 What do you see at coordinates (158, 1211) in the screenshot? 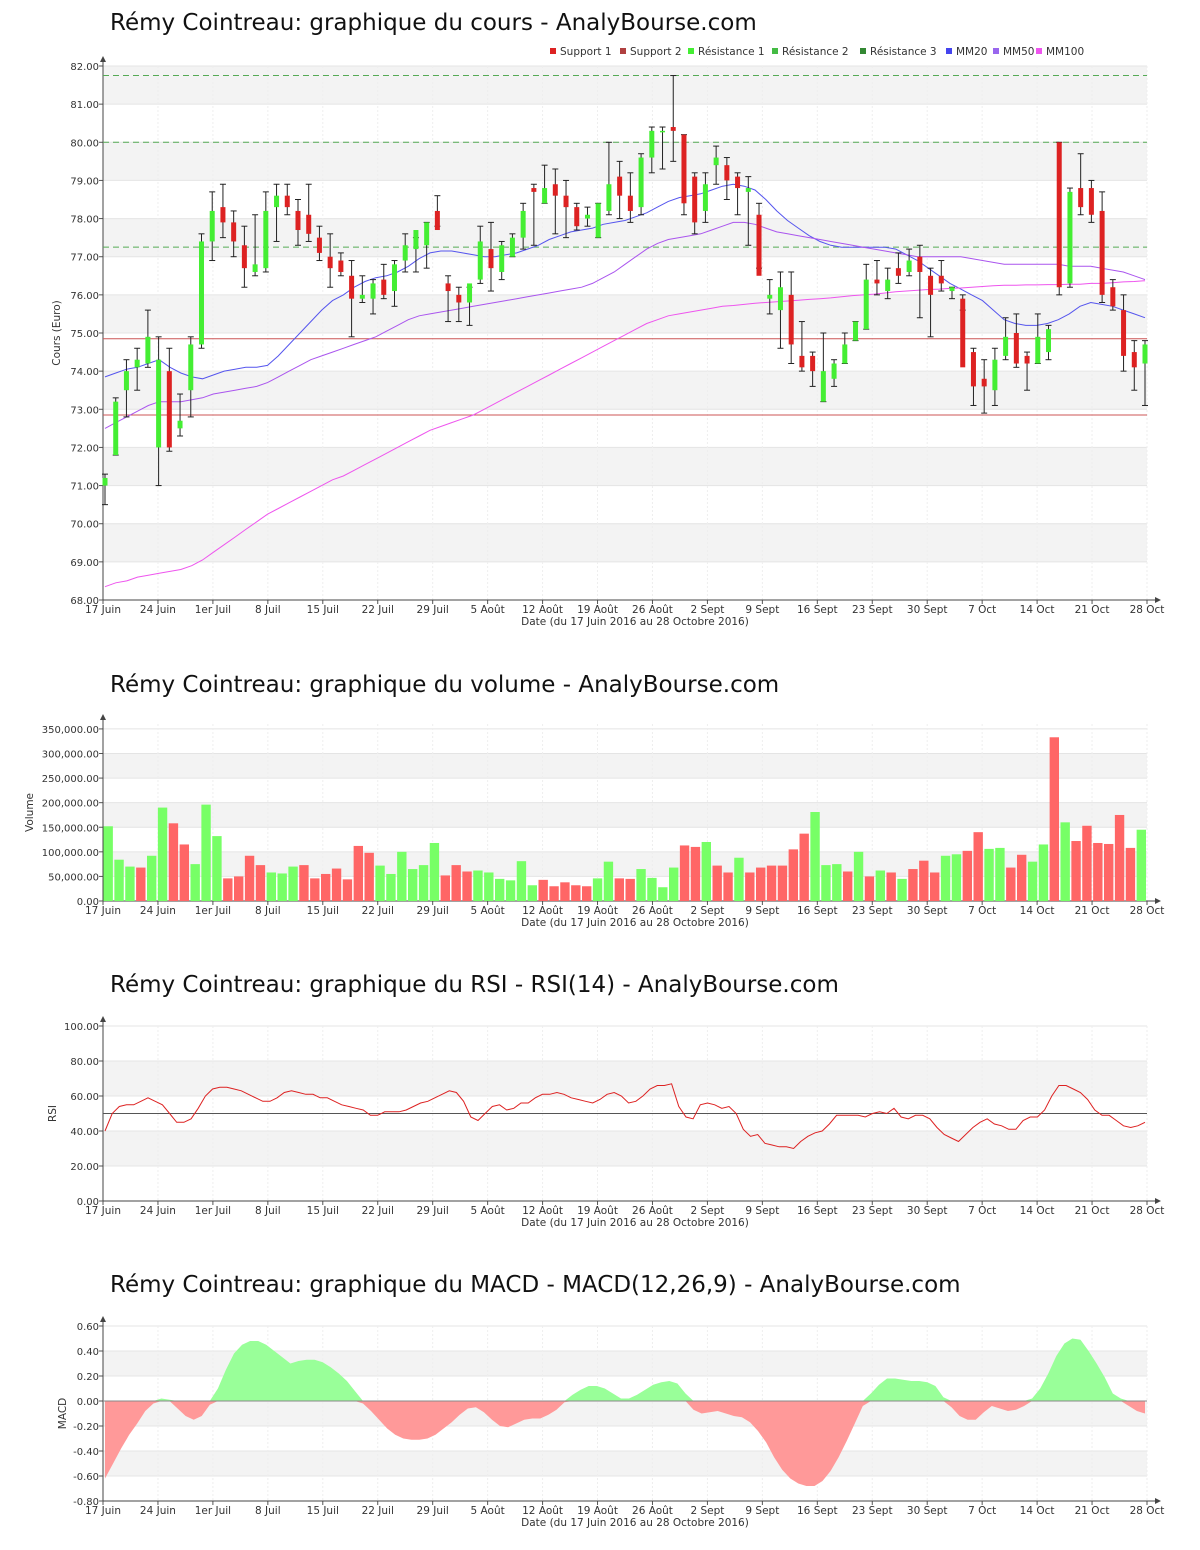
I see `x-tick-label: 24 Juin` at bounding box center [158, 1211].